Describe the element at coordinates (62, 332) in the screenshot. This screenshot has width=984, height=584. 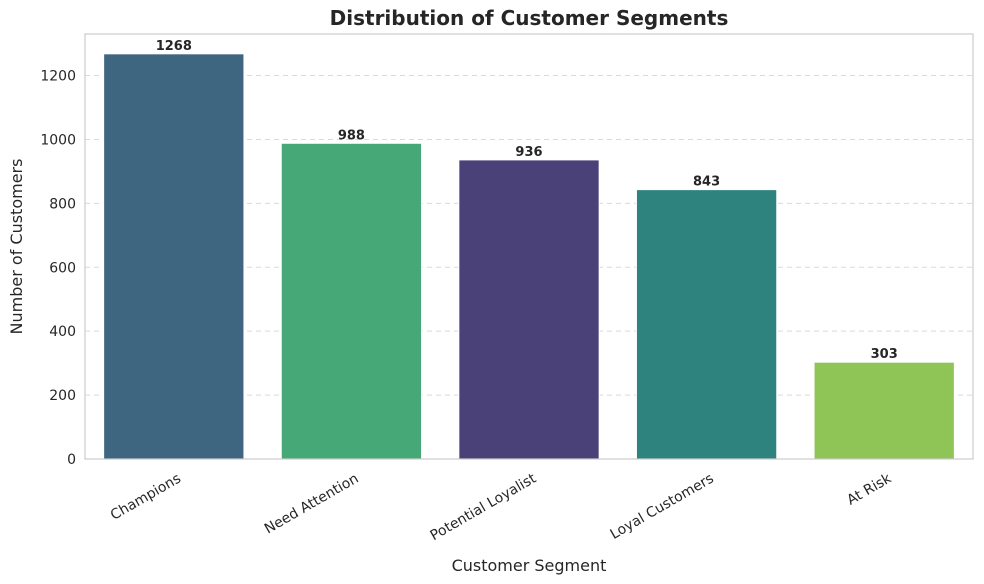
I see `y-tick-label: 400` at that location.